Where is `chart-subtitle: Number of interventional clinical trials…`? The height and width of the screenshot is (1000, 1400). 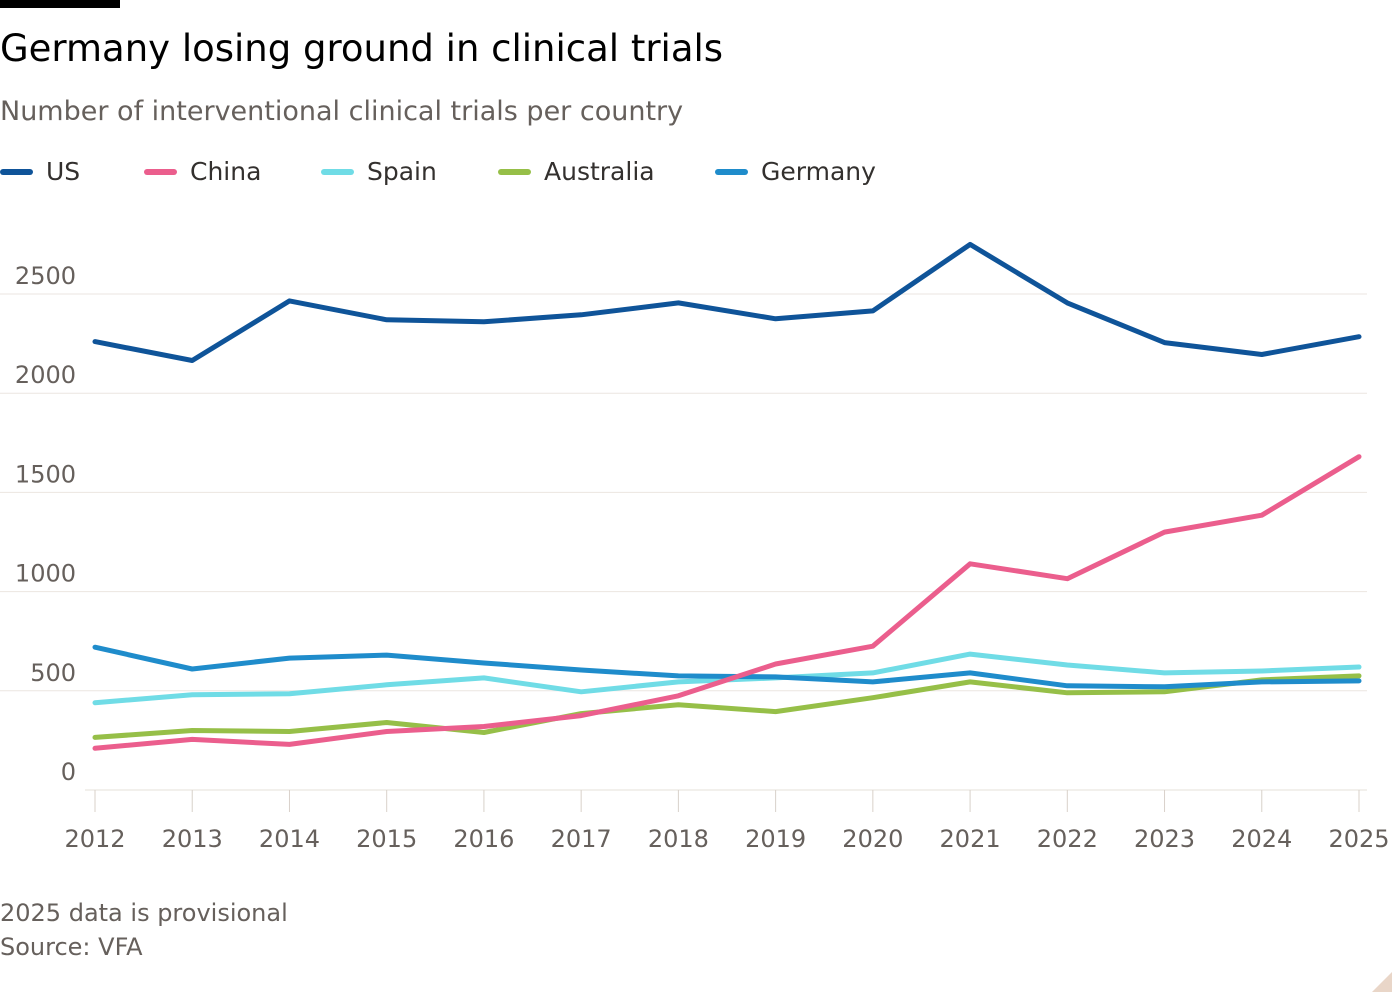 chart-subtitle: Number of interventional clinical trials… is located at coordinates (342, 111).